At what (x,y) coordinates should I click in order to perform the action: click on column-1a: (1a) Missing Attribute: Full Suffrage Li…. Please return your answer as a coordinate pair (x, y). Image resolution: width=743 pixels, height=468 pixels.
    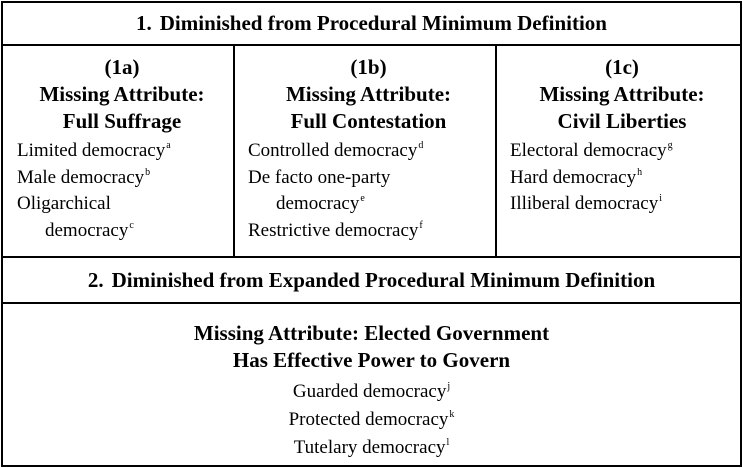
    Looking at the image, I should click on (118, 151).